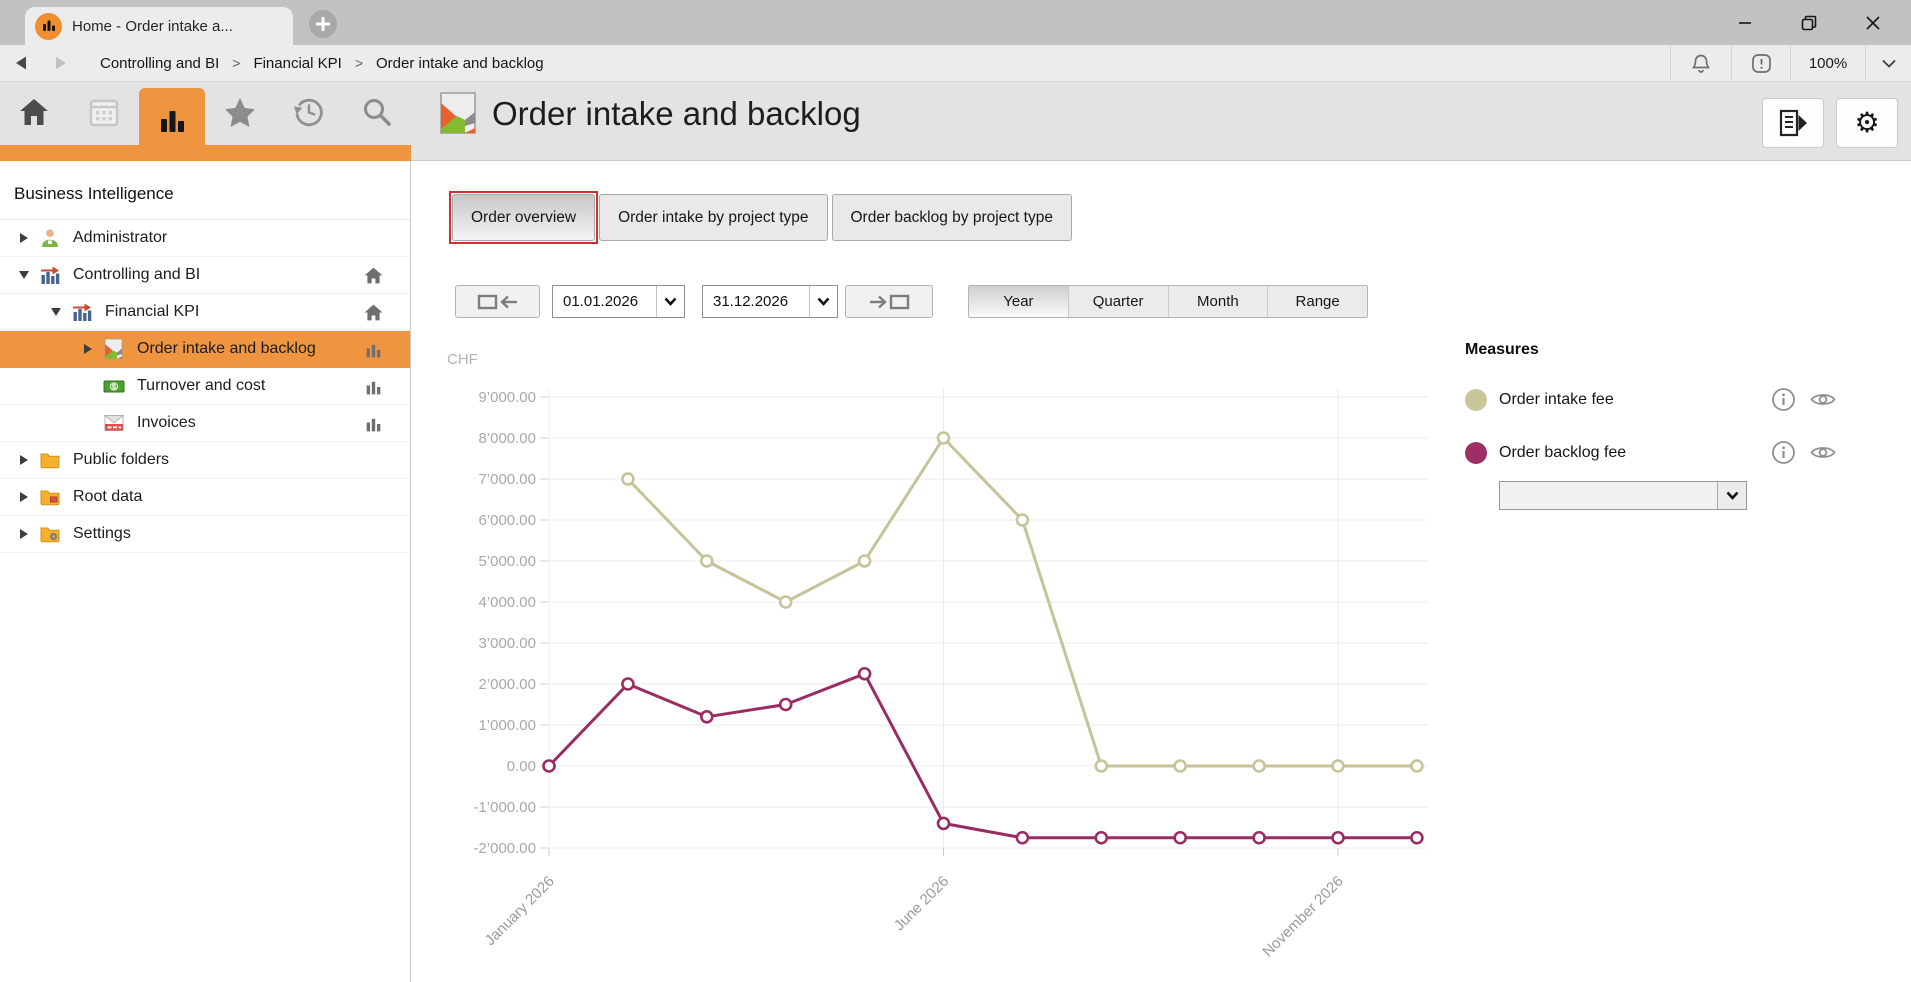 This screenshot has width=1911, height=982. What do you see at coordinates (114, 423) in the screenshot?
I see `invoice-icon` at bounding box center [114, 423].